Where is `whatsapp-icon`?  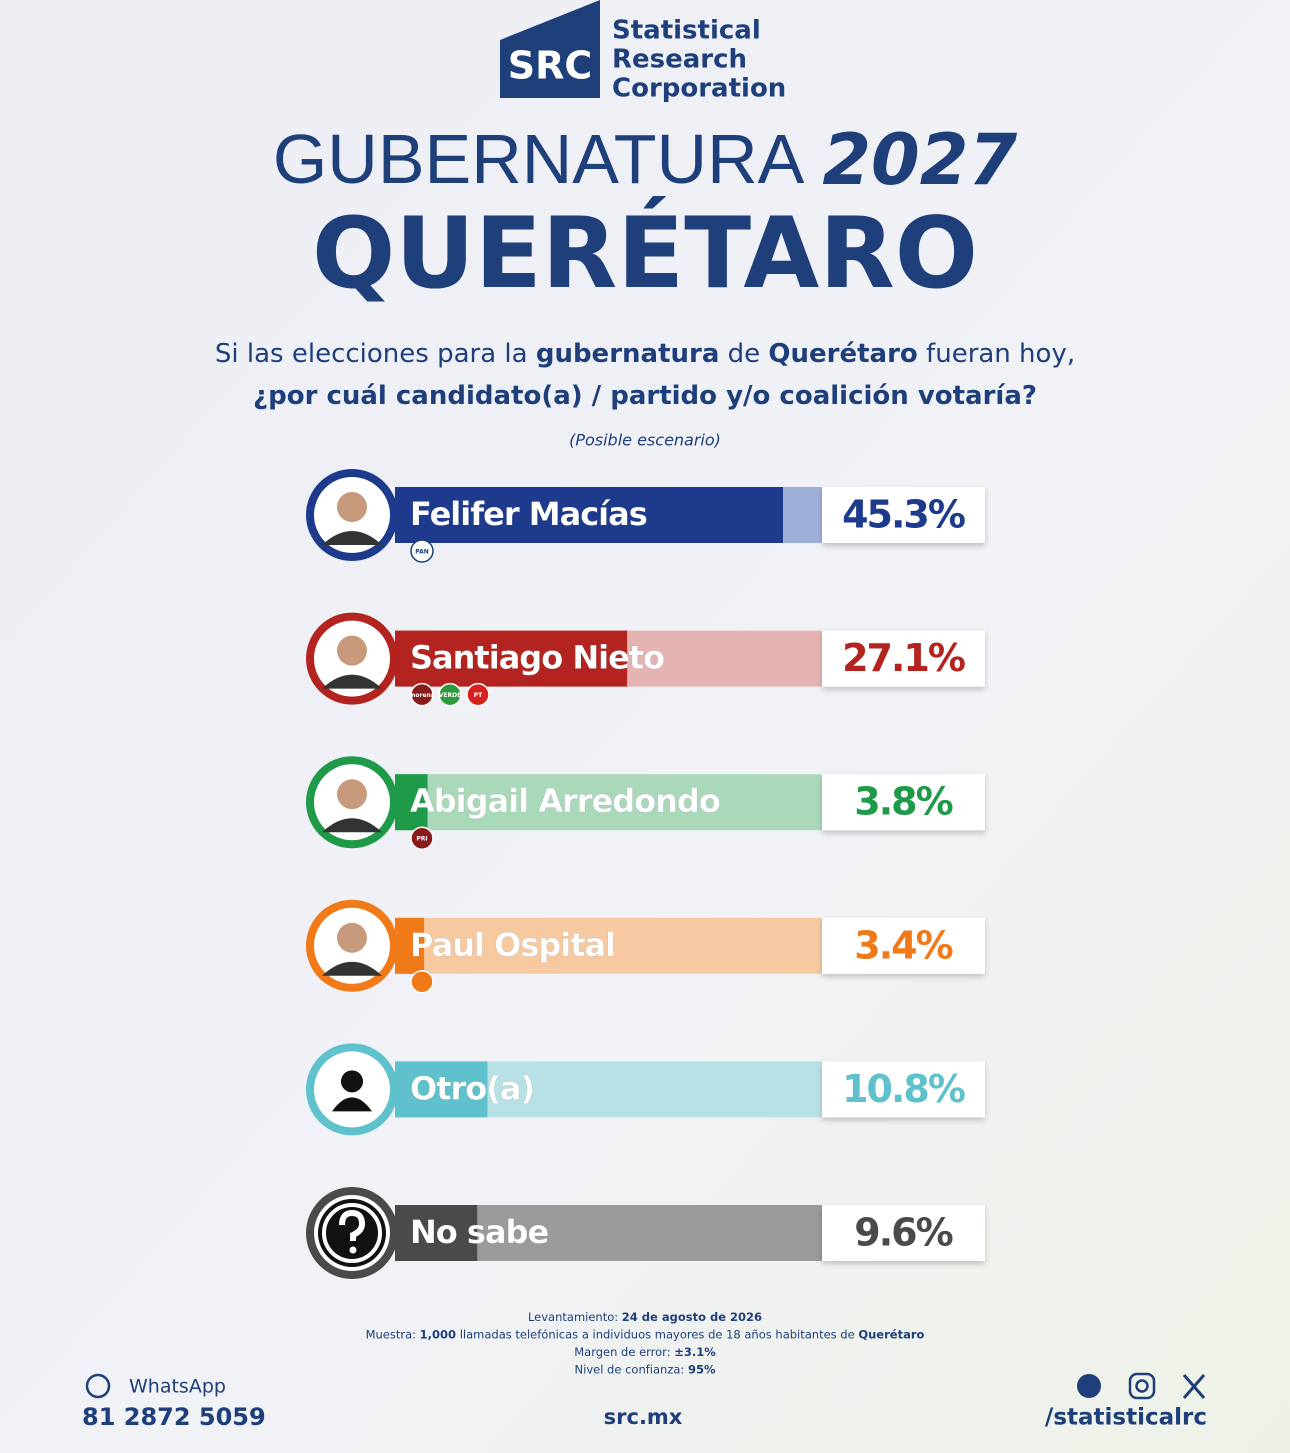
whatsapp-icon is located at coordinates (98, 1386).